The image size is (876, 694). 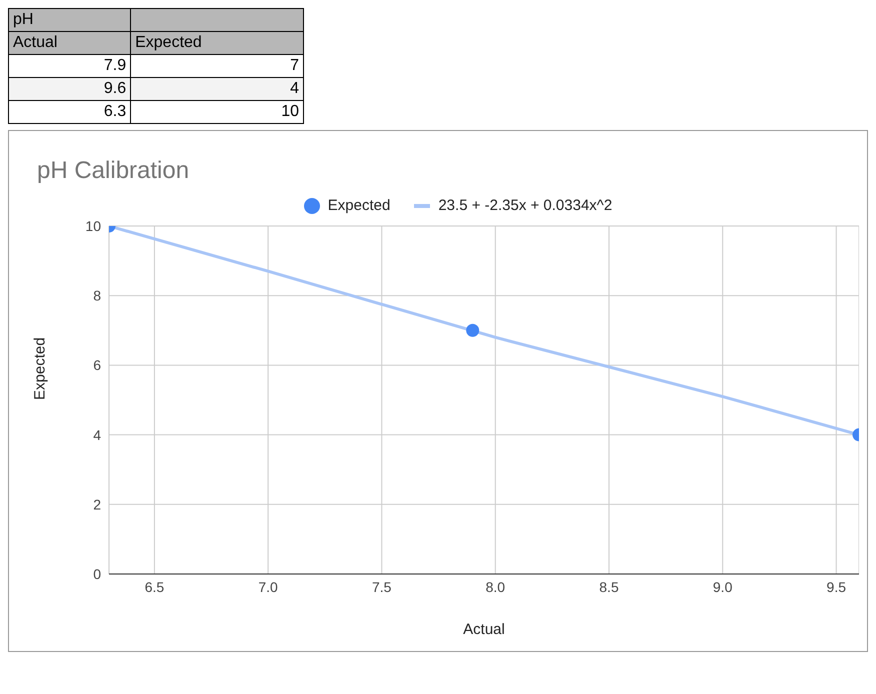 What do you see at coordinates (382, 586) in the screenshot?
I see `x-tick-label: 7.5` at bounding box center [382, 586].